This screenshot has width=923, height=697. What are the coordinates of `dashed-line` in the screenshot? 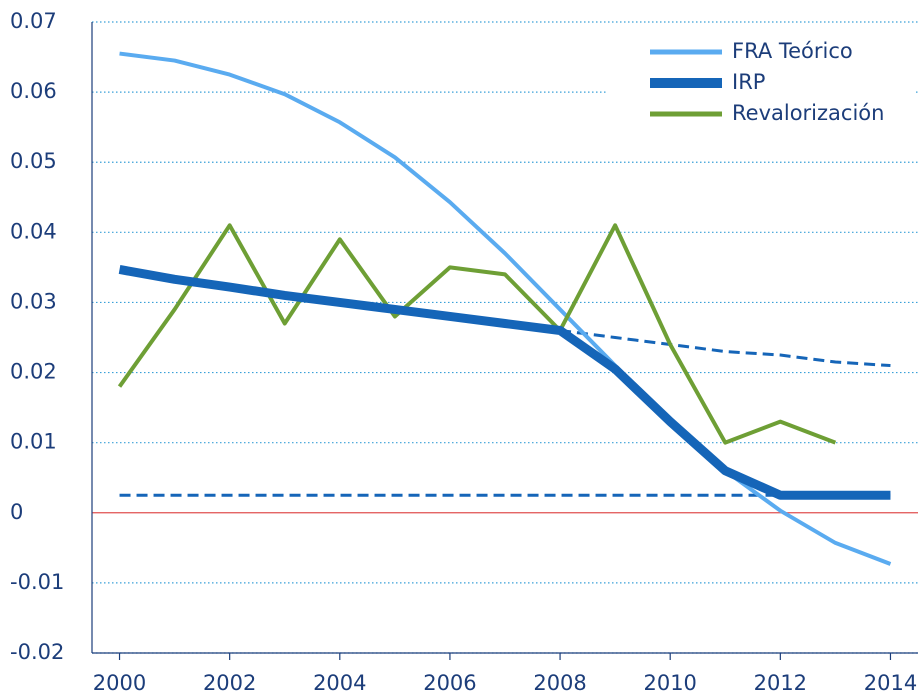 It's located at (725, 348).